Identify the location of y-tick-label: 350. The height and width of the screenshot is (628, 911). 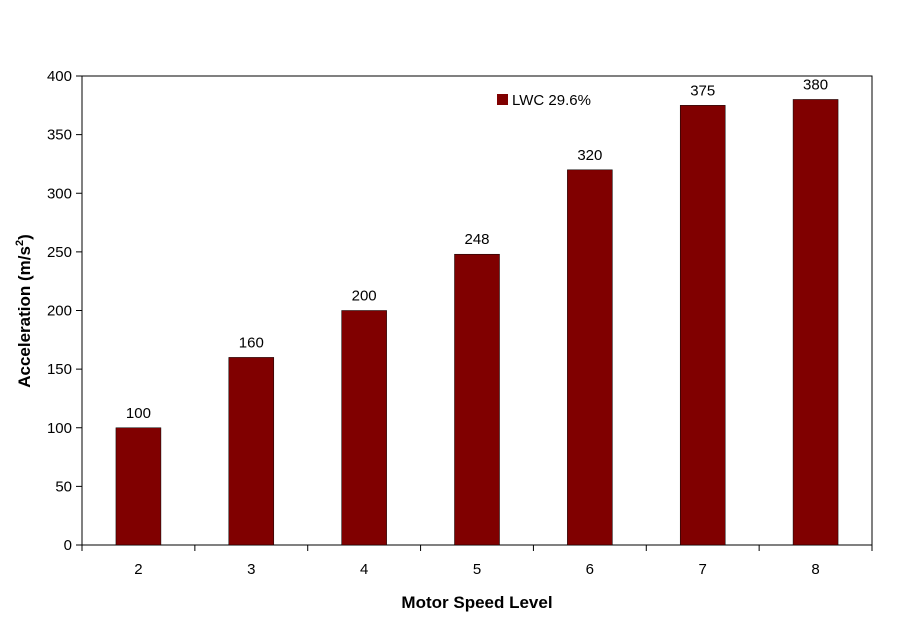
(59, 135).